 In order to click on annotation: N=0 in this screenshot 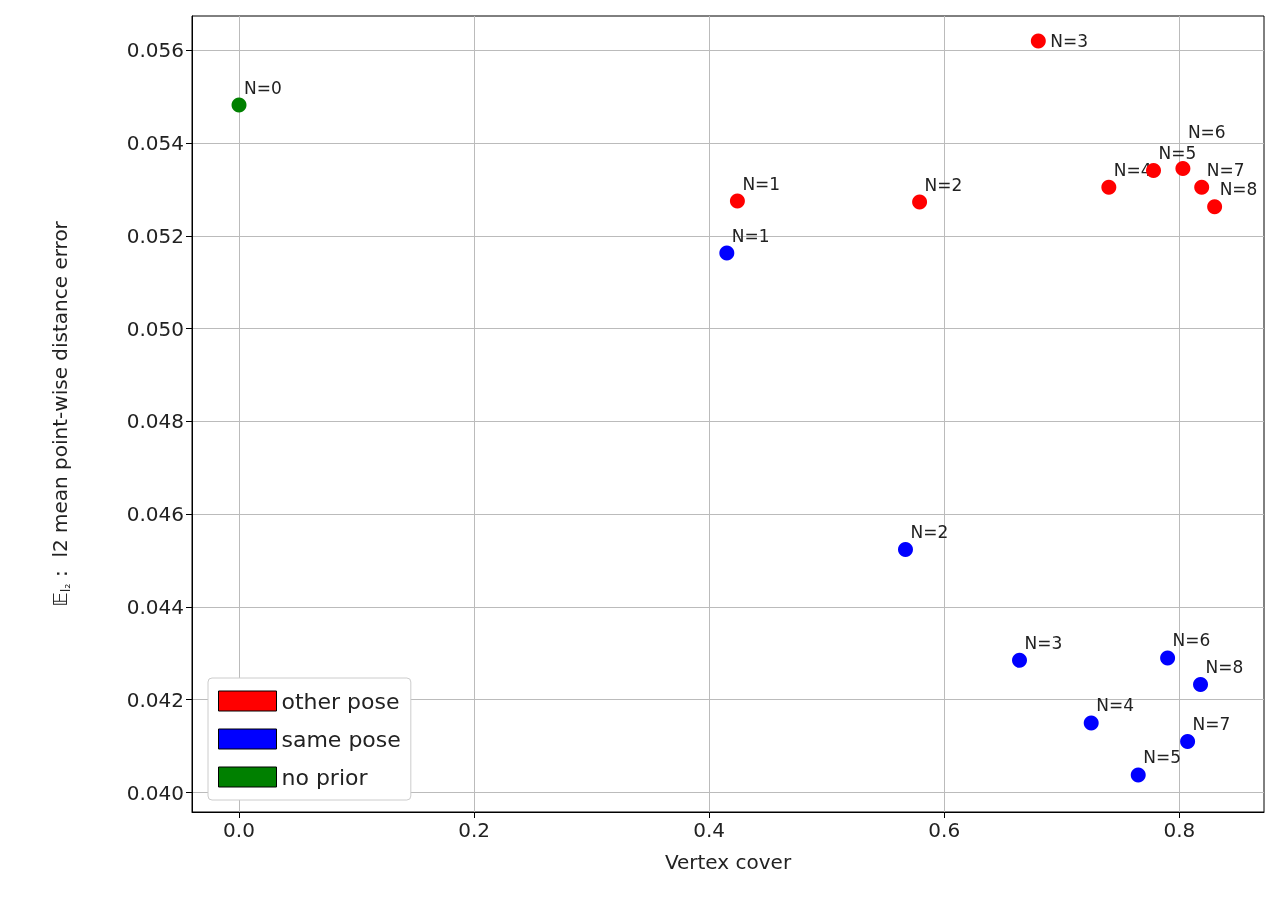, I will do `click(263, 87)`.